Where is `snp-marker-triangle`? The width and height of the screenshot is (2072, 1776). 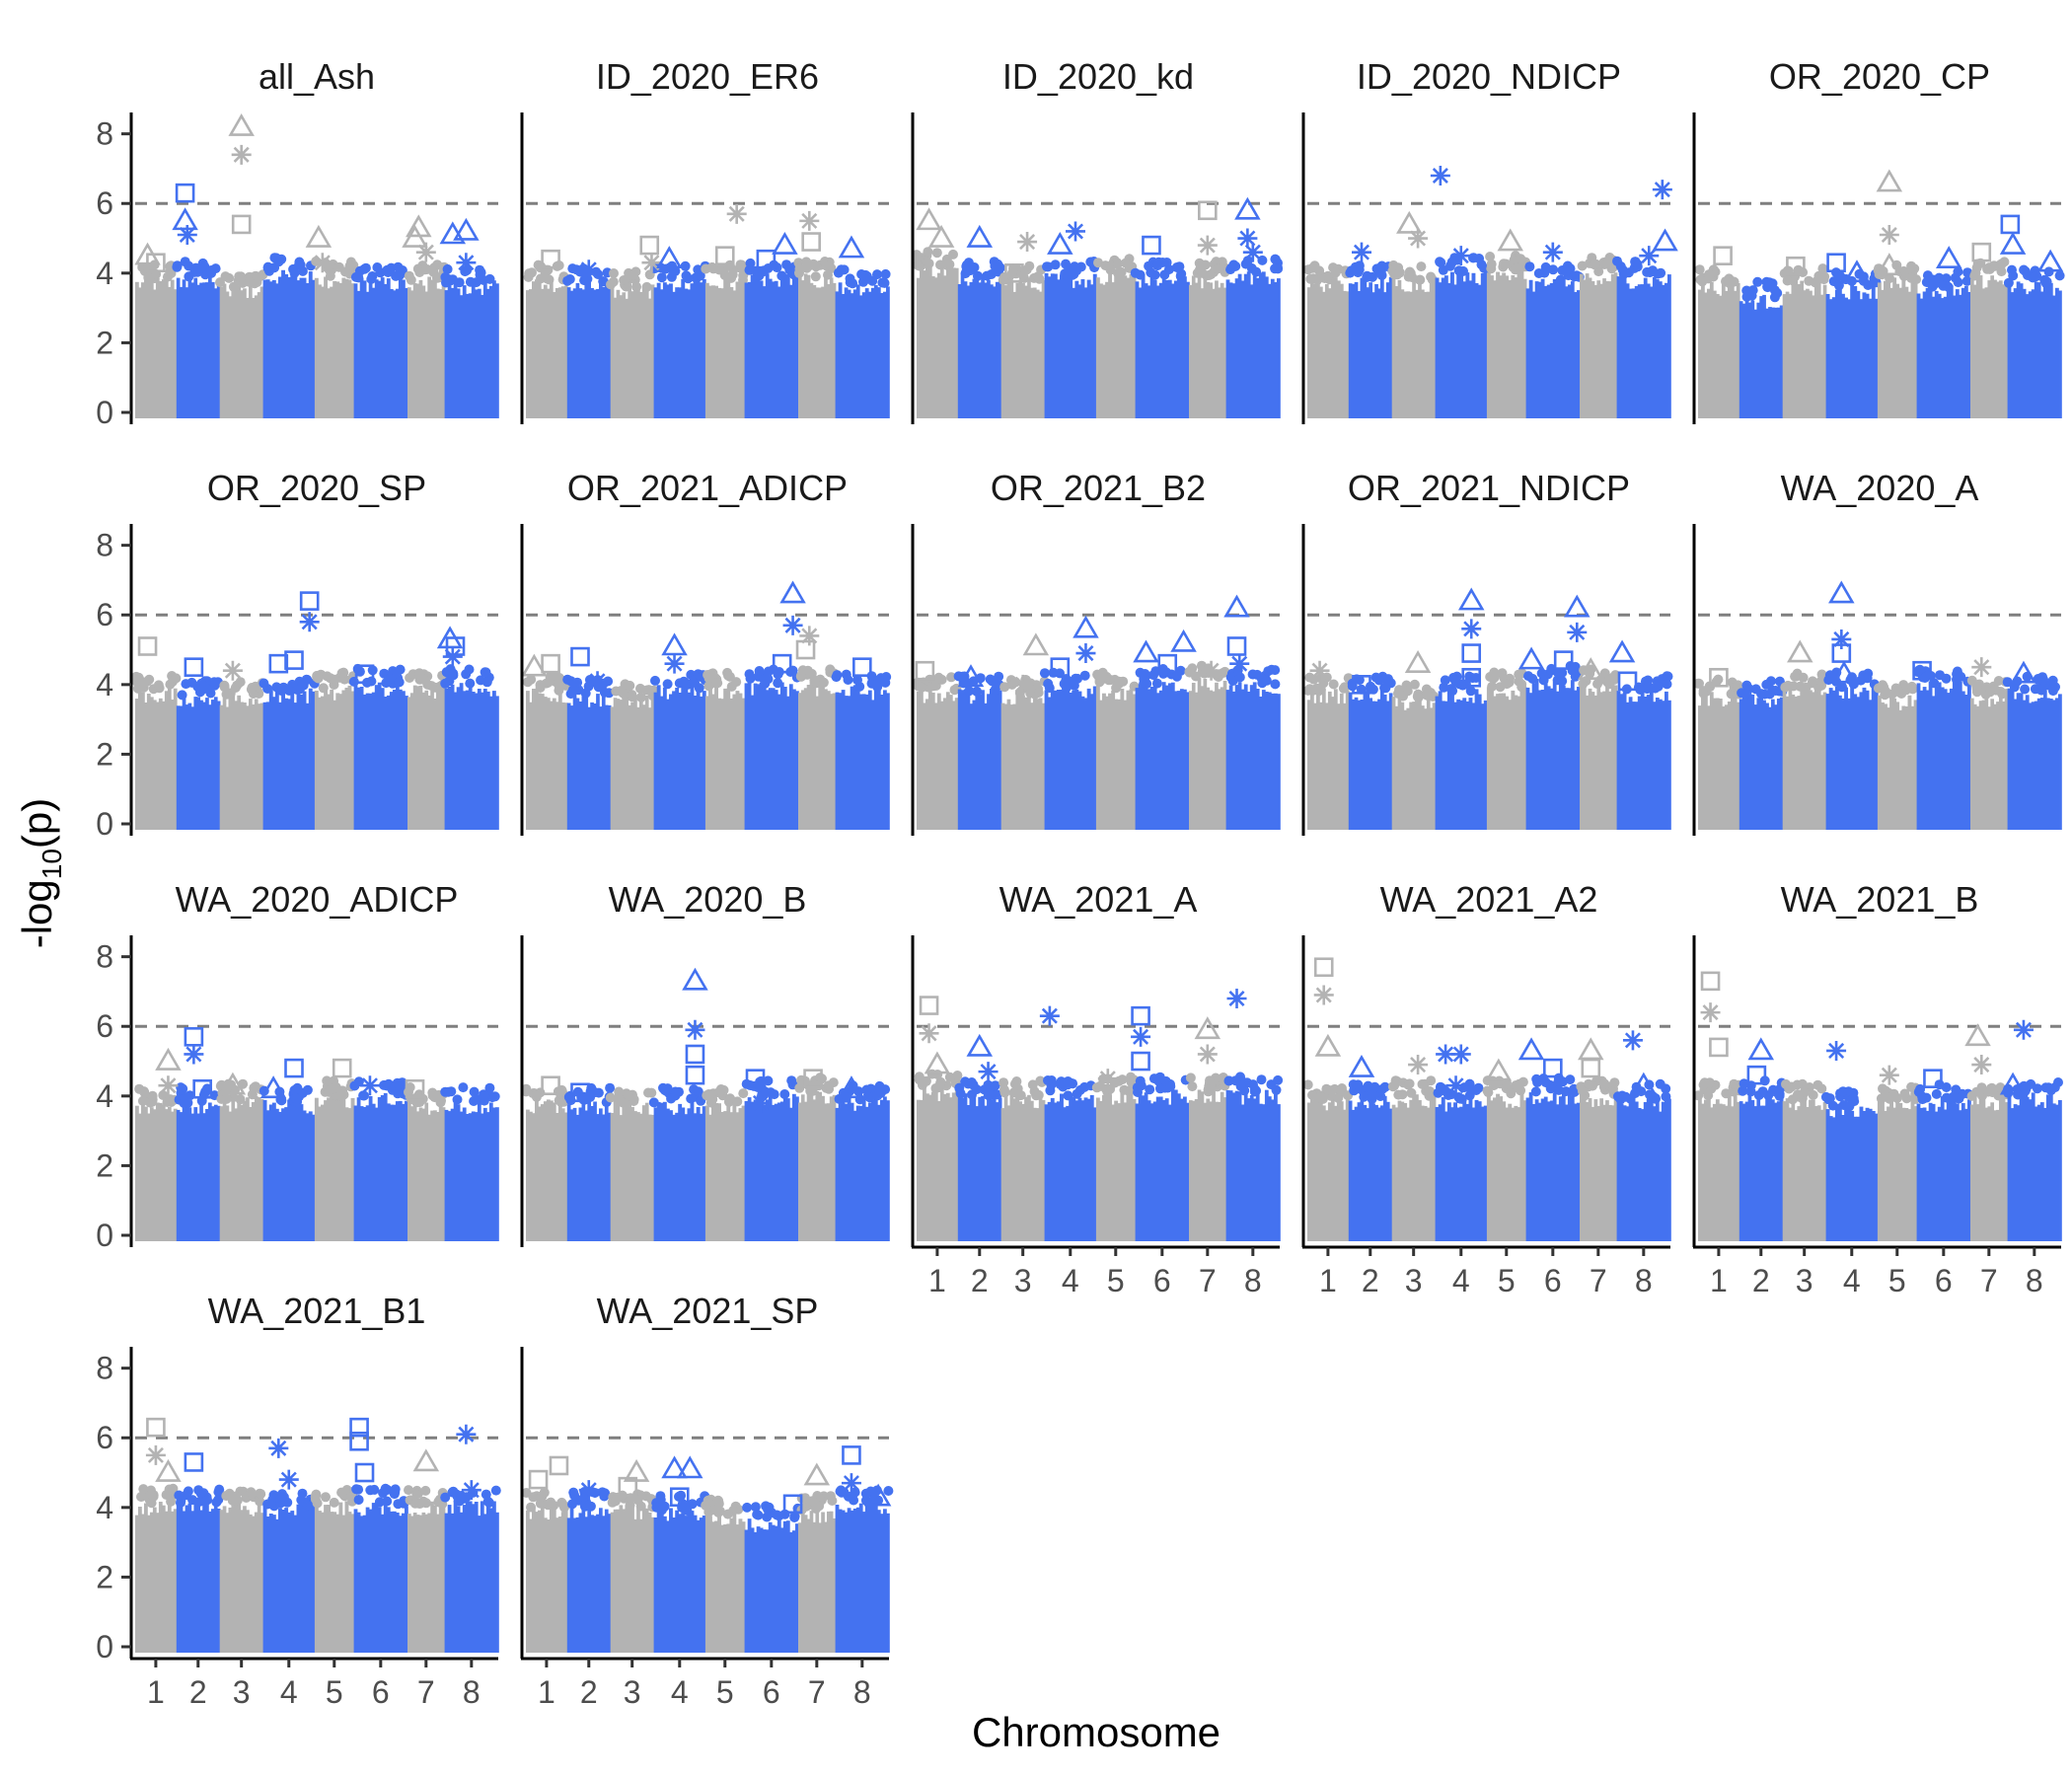
snp-marker-triangle is located at coordinates (1531, 658).